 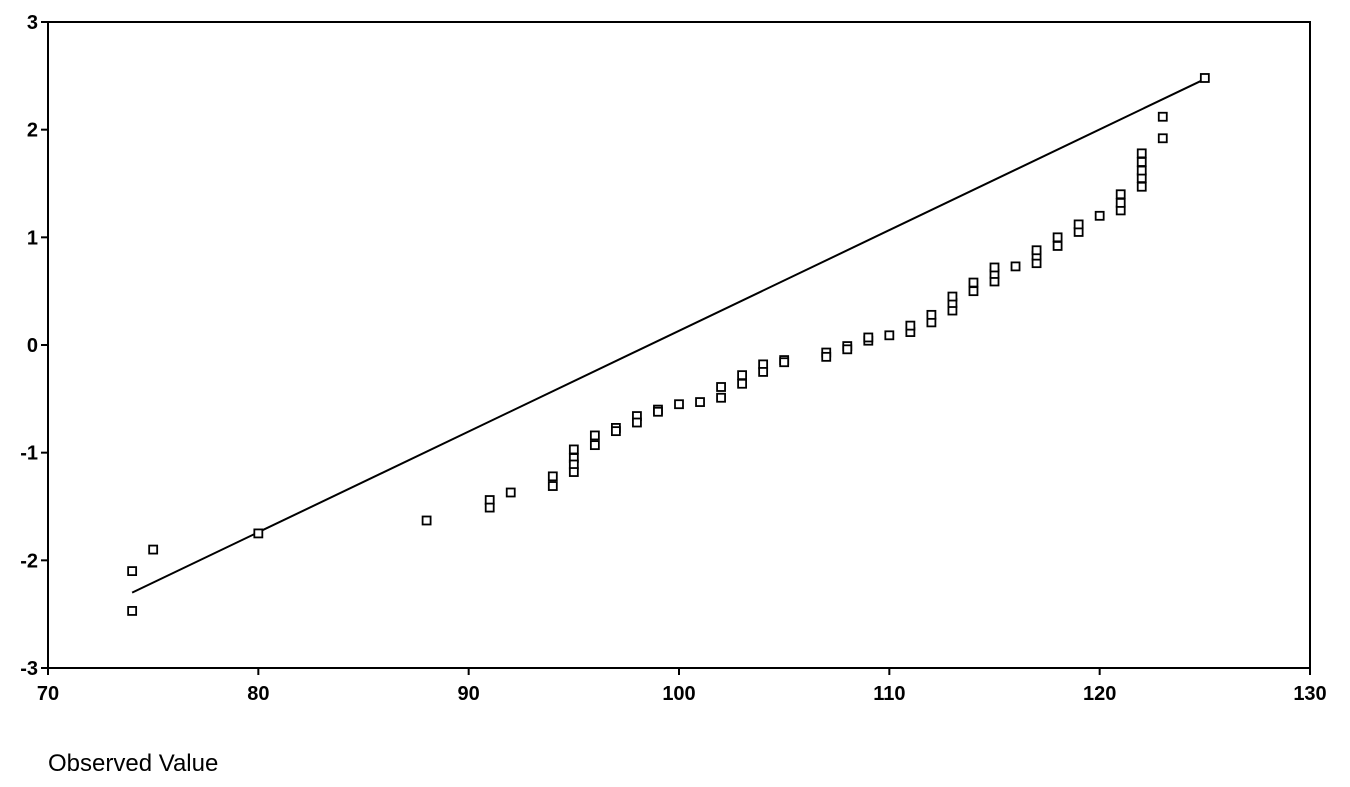 I want to click on x-tick-label: 110, so click(x=889, y=694).